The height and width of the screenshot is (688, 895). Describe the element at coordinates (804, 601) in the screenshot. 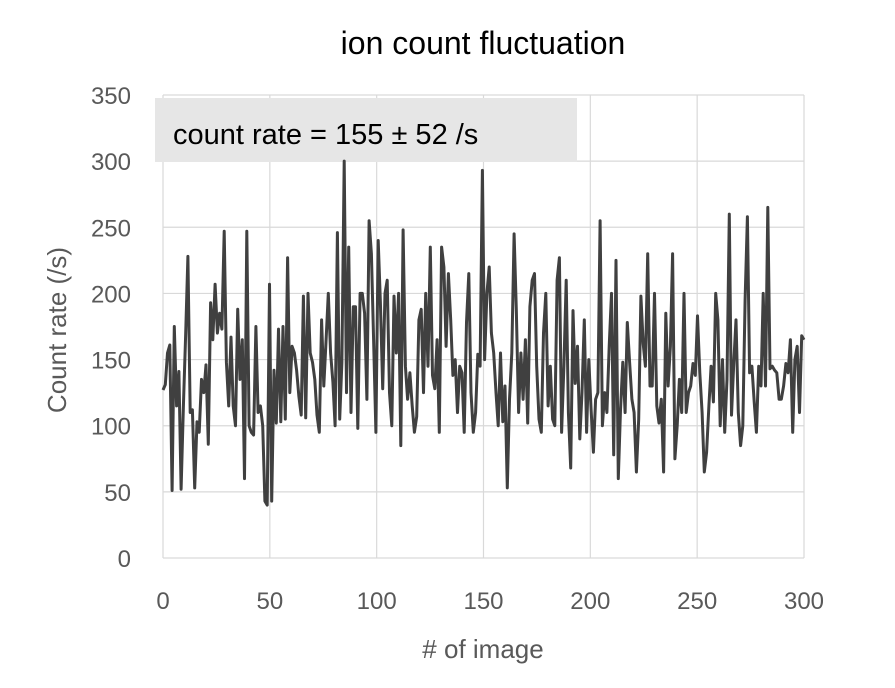

I see `x-tick-label: 300` at that location.